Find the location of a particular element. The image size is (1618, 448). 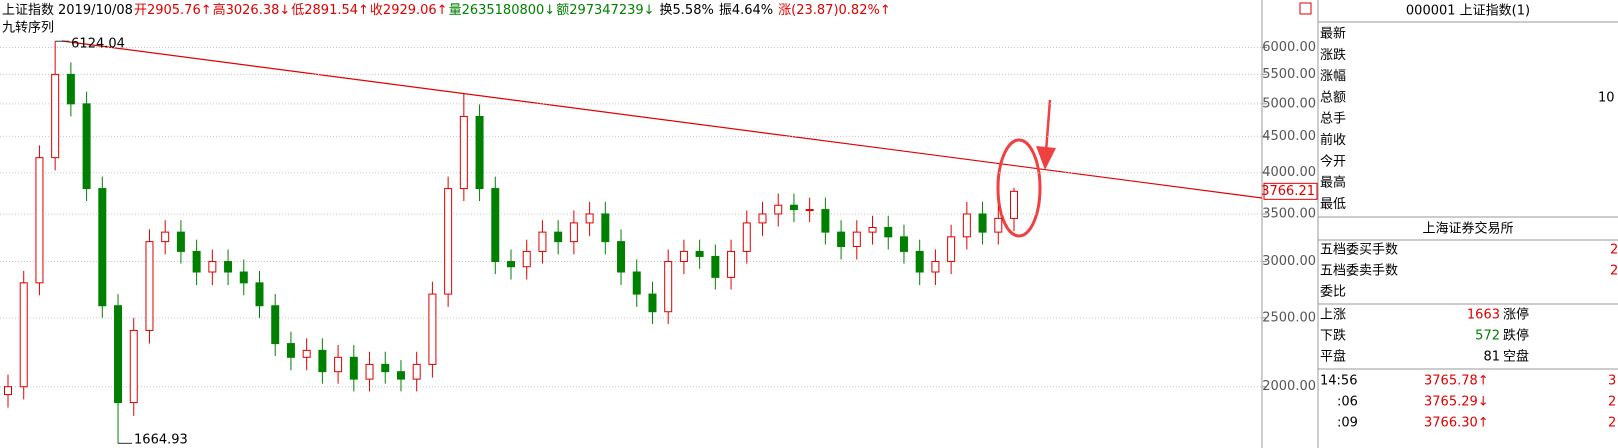

window-icon is located at coordinates (1305, 8).